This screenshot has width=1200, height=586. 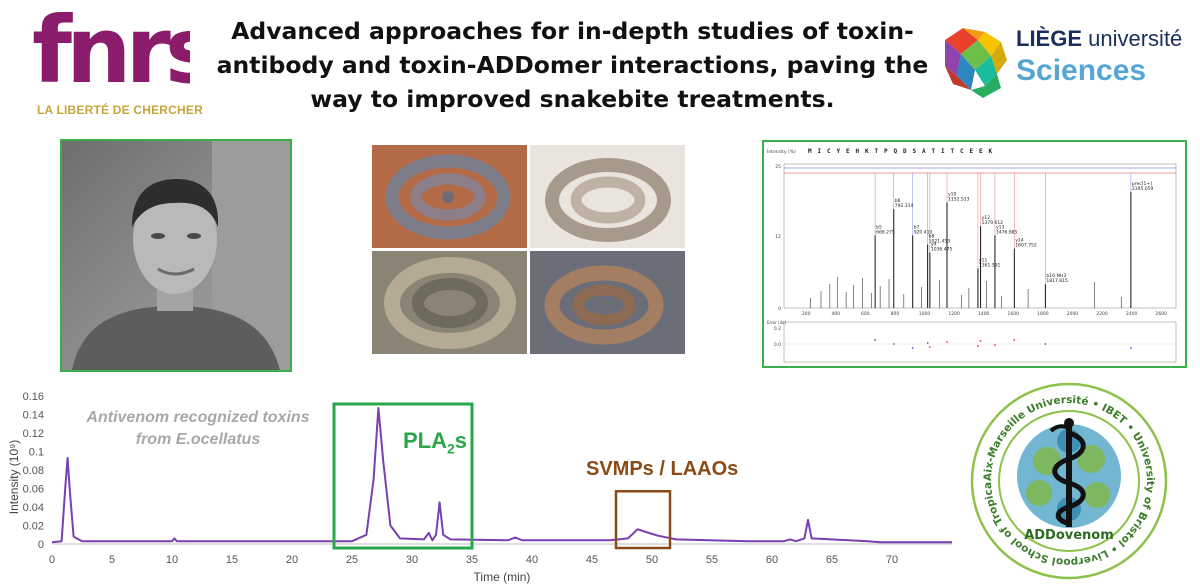 What do you see at coordinates (959, 199) in the screenshot?
I see `spectrum-peak-value: 1152.513` at bounding box center [959, 199].